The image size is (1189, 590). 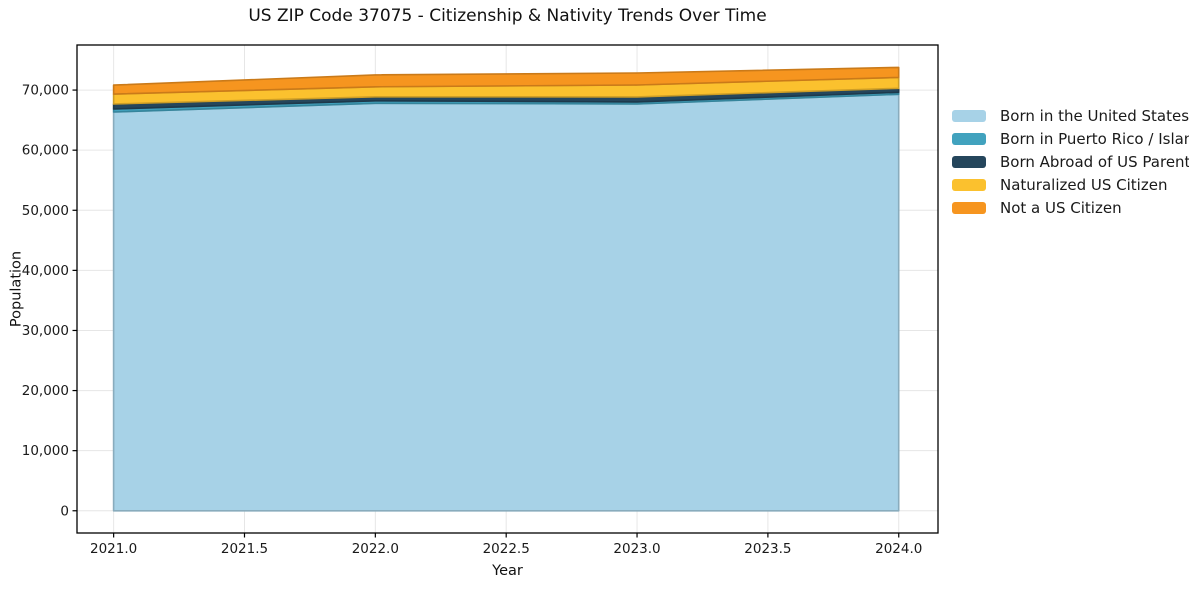 What do you see at coordinates (636, 549) in the screenshot?
I see `x-tick-label: 2023.0` at bounding box center [636, 549].